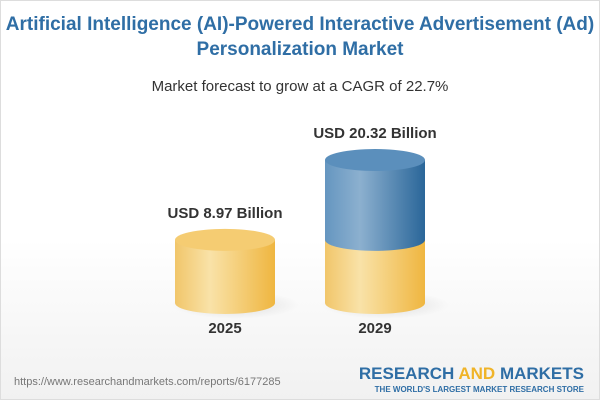 This screenshot has height=400, width=600. What do you see at coordinates (375, 160) in the screenshot?
I see `cylinder-top-2029` at bounding box center [375, 160].